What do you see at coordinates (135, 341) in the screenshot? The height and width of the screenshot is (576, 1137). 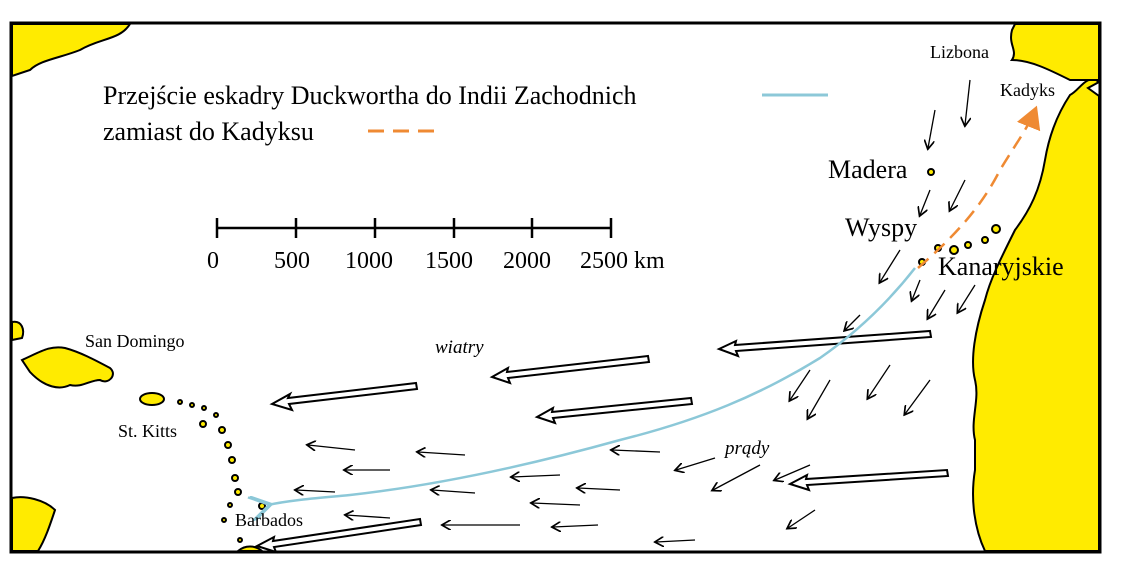 I see `place-label: San Domingo` at bounding box center [135, 341].